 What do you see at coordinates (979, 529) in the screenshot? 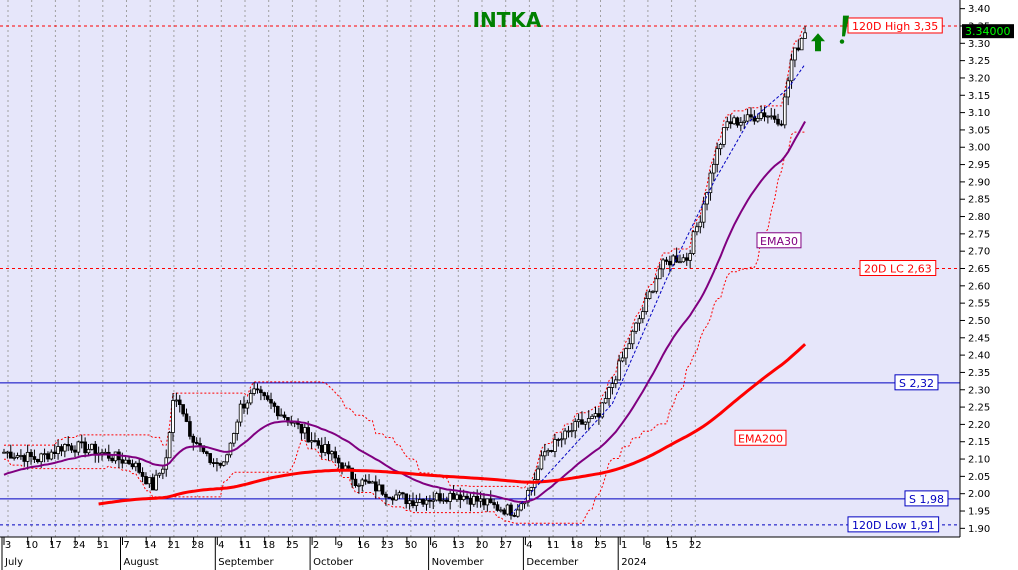
I see `y-tick-label: 1.90` at bounding box center [979, 529].